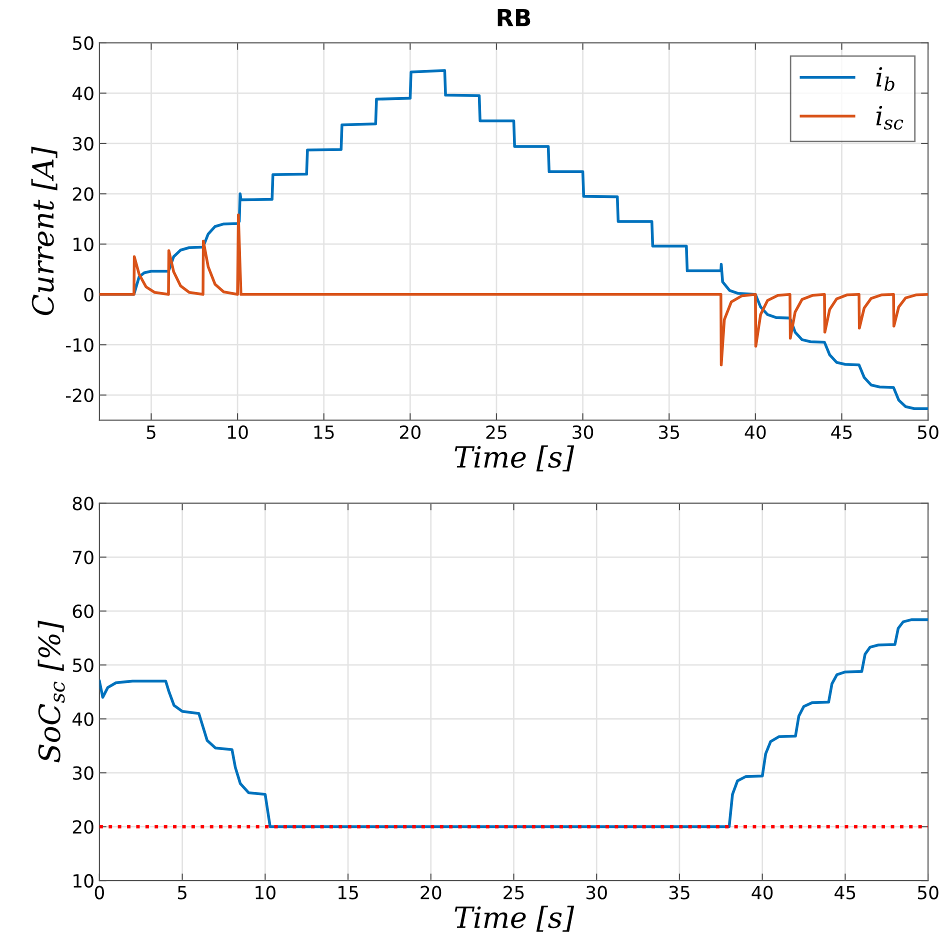  What do you see at coordinates (44, 231) in the screenshot?
I see `y-axis-title: Current [A]` at bounding box center [44, 231].